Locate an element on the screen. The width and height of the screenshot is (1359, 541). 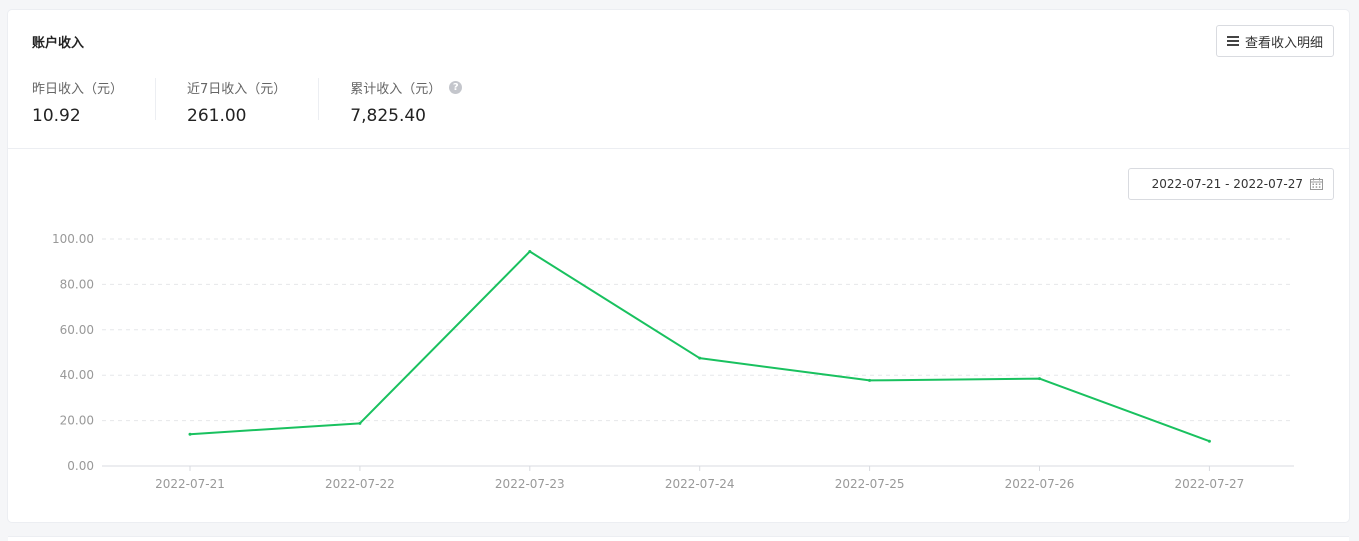
y-tick-label: 80.00 is located at coordinates (77, 284).